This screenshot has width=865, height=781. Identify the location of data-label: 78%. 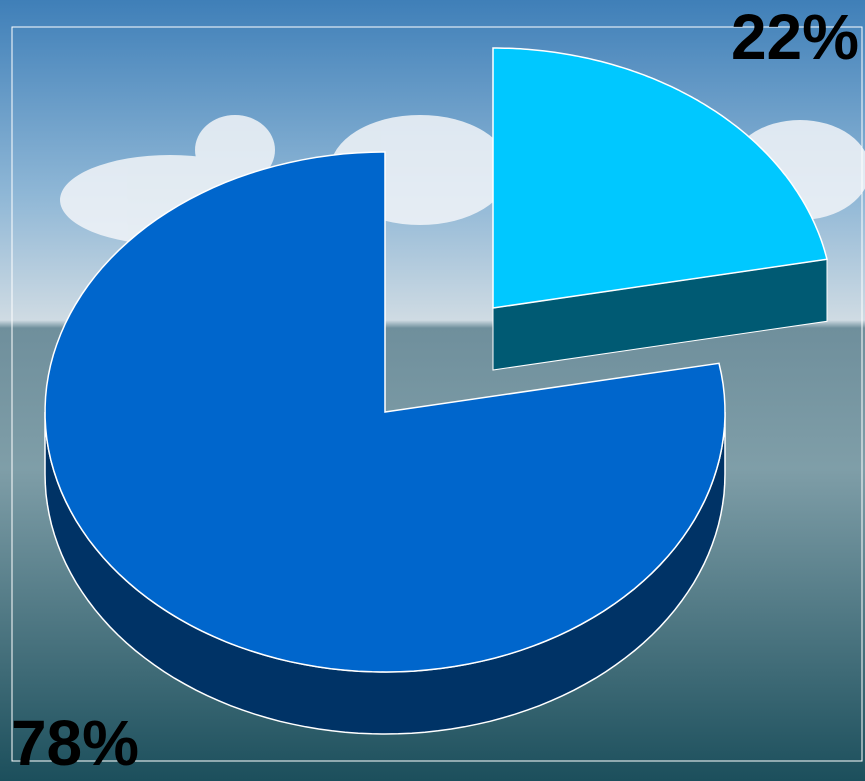
(75, 743).